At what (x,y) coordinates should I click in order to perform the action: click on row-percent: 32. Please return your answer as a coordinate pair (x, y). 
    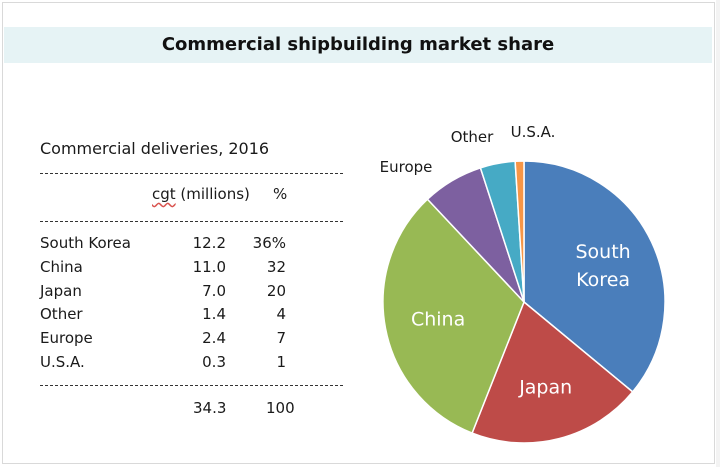
    Looking at the image, I should click on (276, 267).